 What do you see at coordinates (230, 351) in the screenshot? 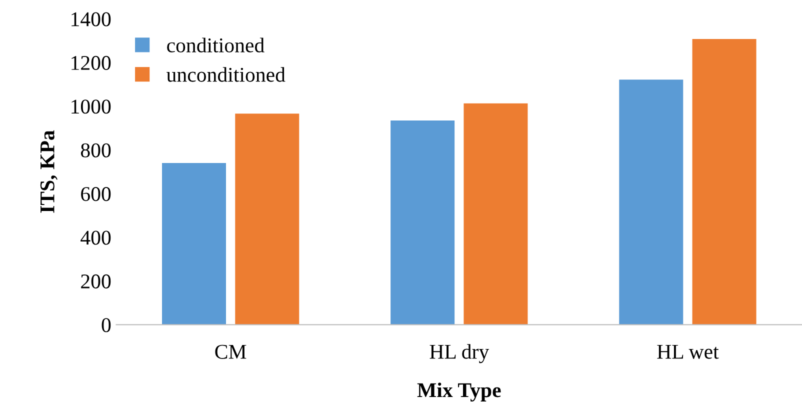
I see `x-tick-label: CM` at bounding box center [230, 351].